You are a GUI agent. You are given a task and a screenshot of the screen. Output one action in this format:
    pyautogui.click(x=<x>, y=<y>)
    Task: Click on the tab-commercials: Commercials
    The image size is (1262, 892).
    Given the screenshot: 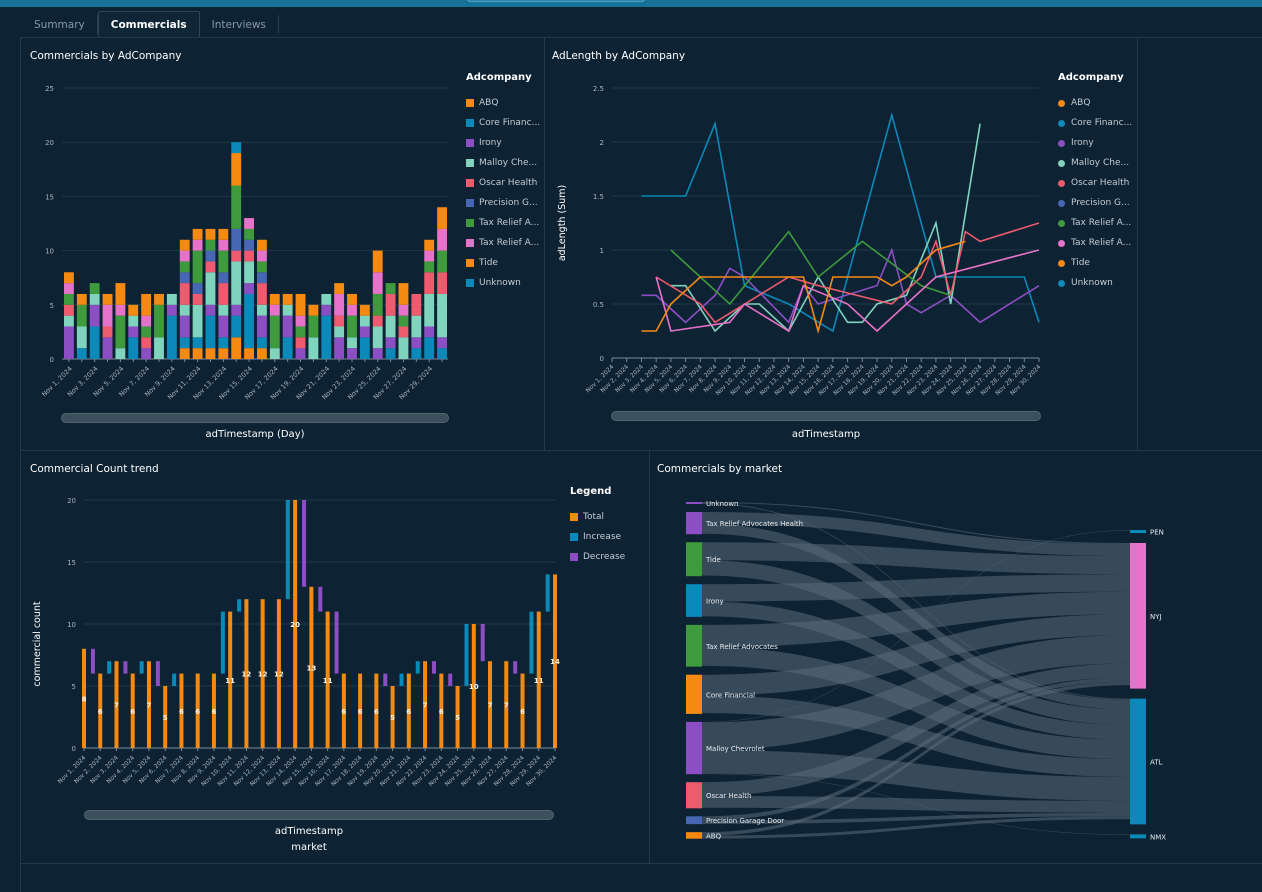 What is the action you would take?
    pyautogui.click(x=148, y=24)
    